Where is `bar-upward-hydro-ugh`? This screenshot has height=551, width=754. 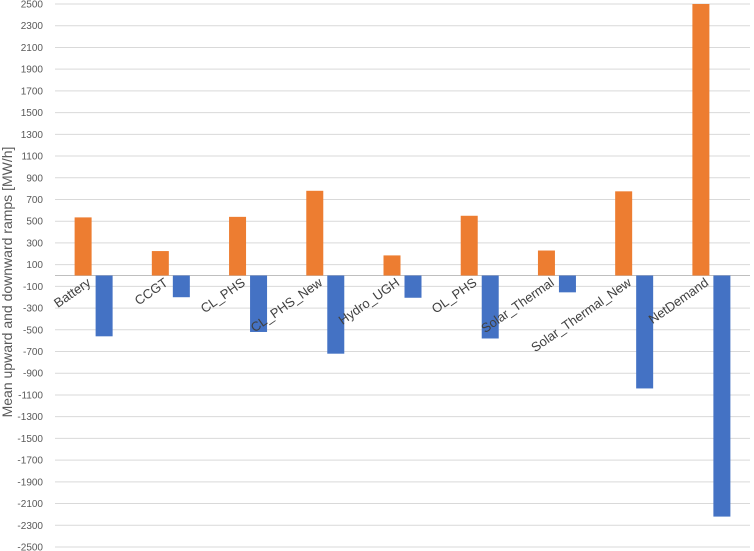 bar-upward-hydro-ugh is located at coordinates (392, 265).